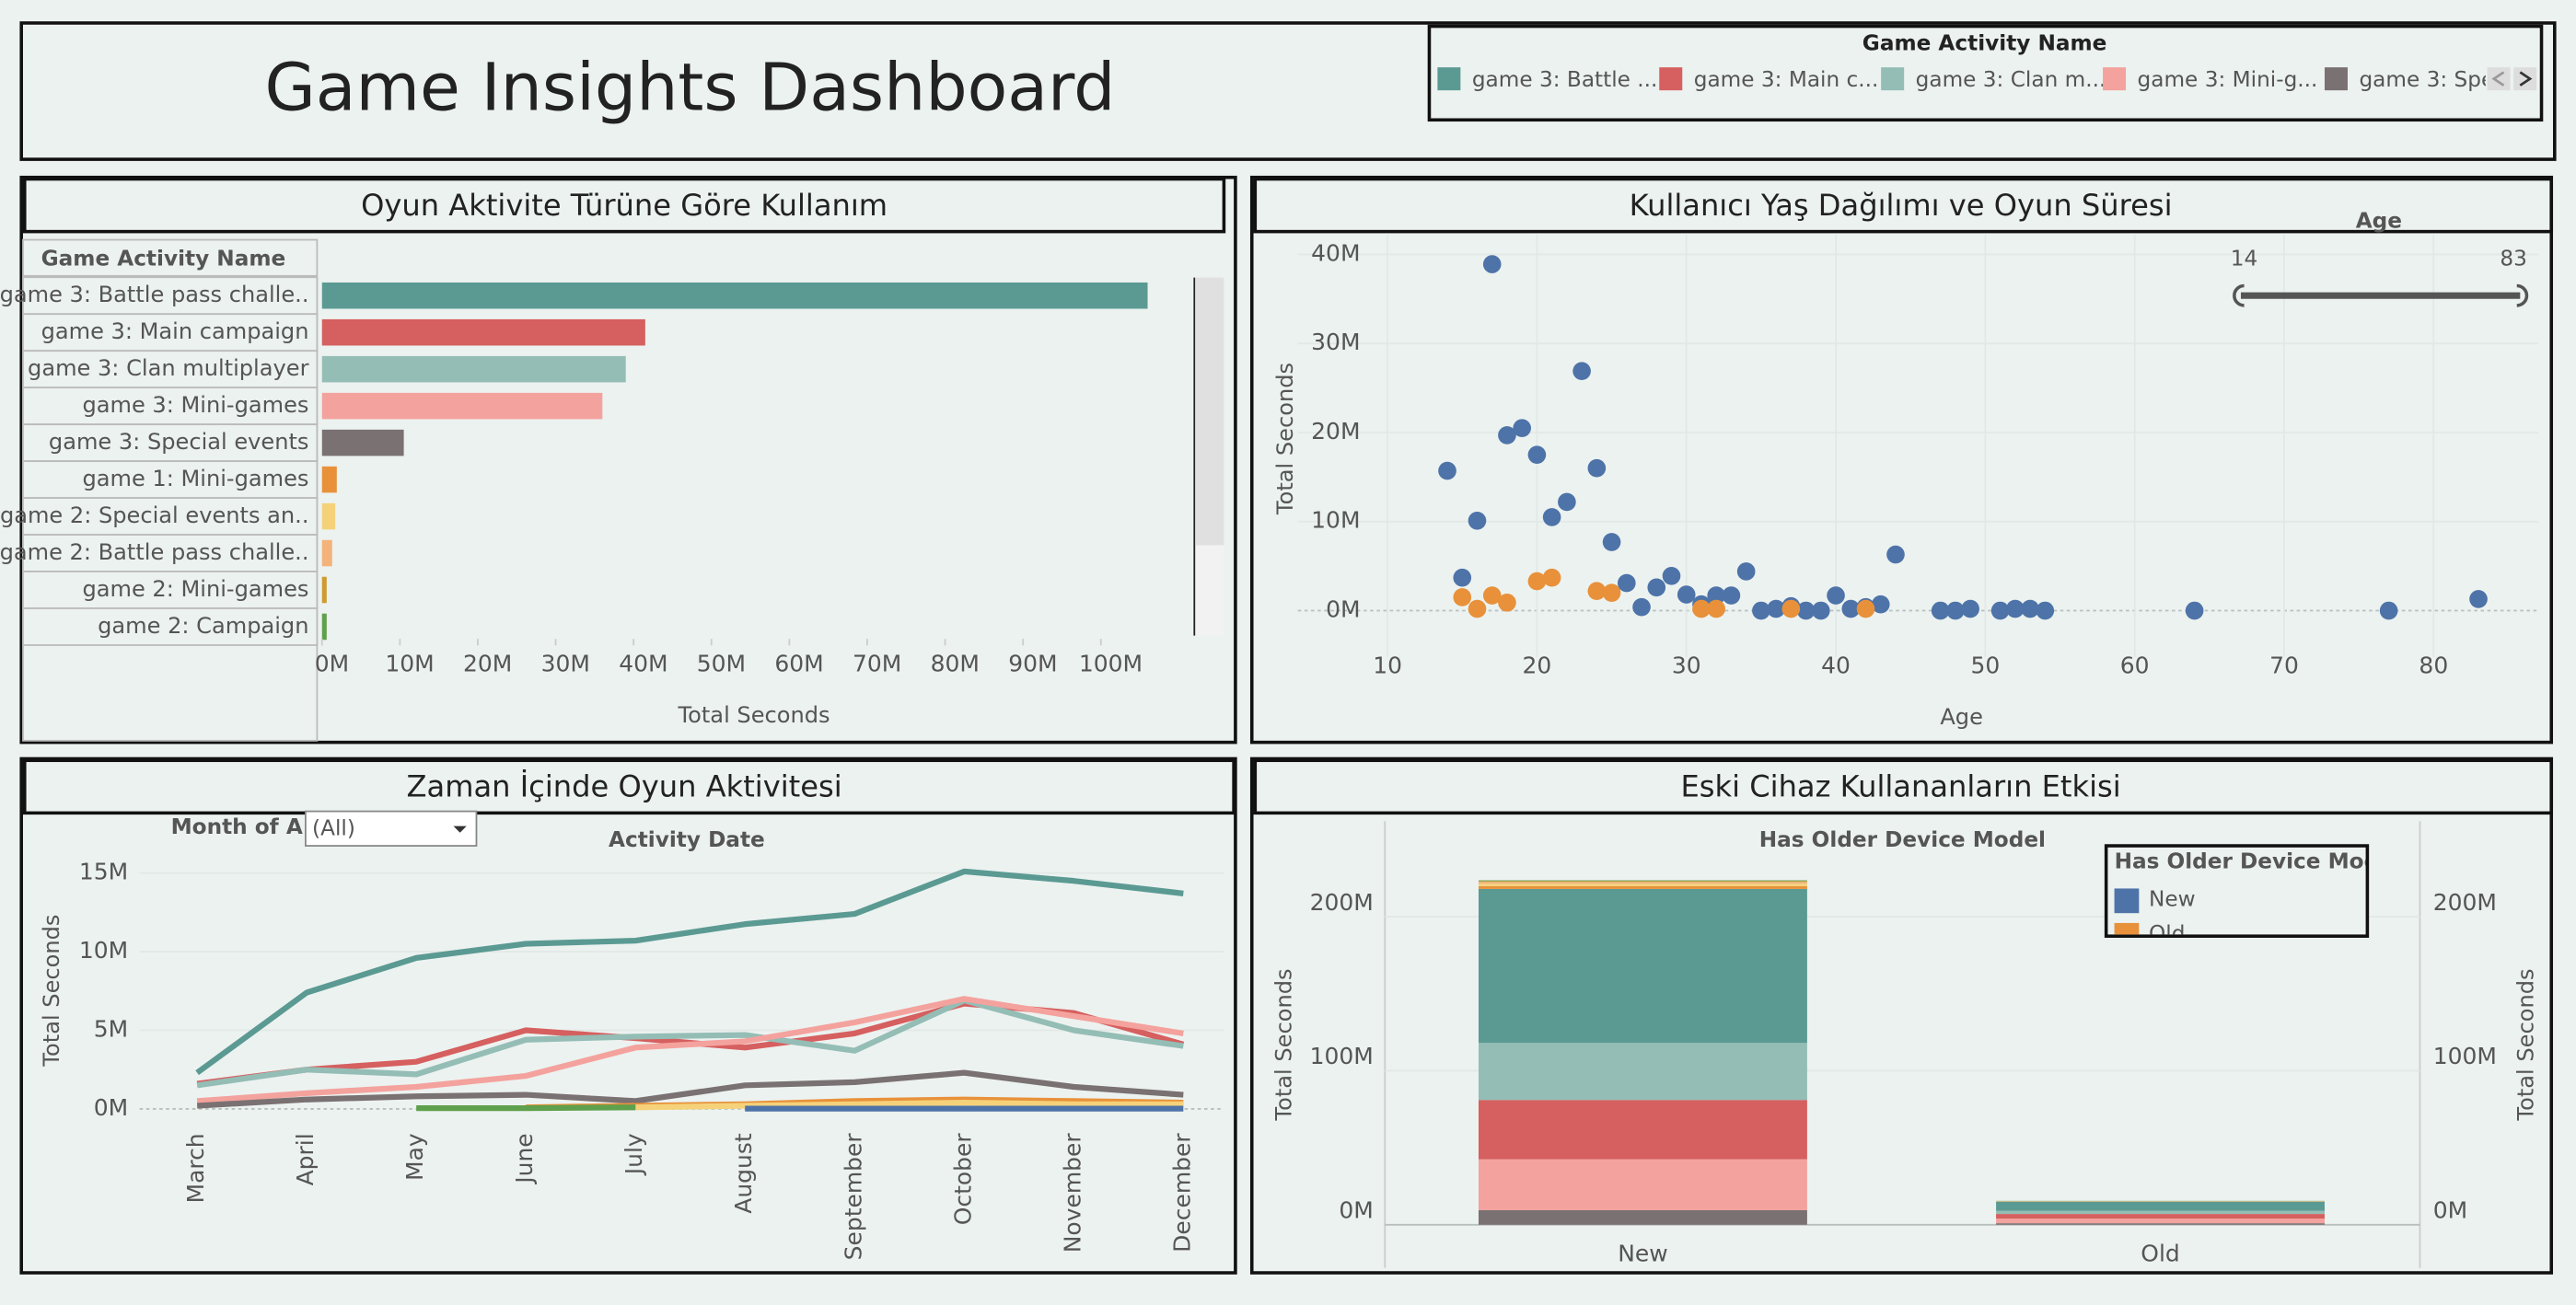  I want to click on y-axis-title: Total Seconds, so click(1283, 1044).